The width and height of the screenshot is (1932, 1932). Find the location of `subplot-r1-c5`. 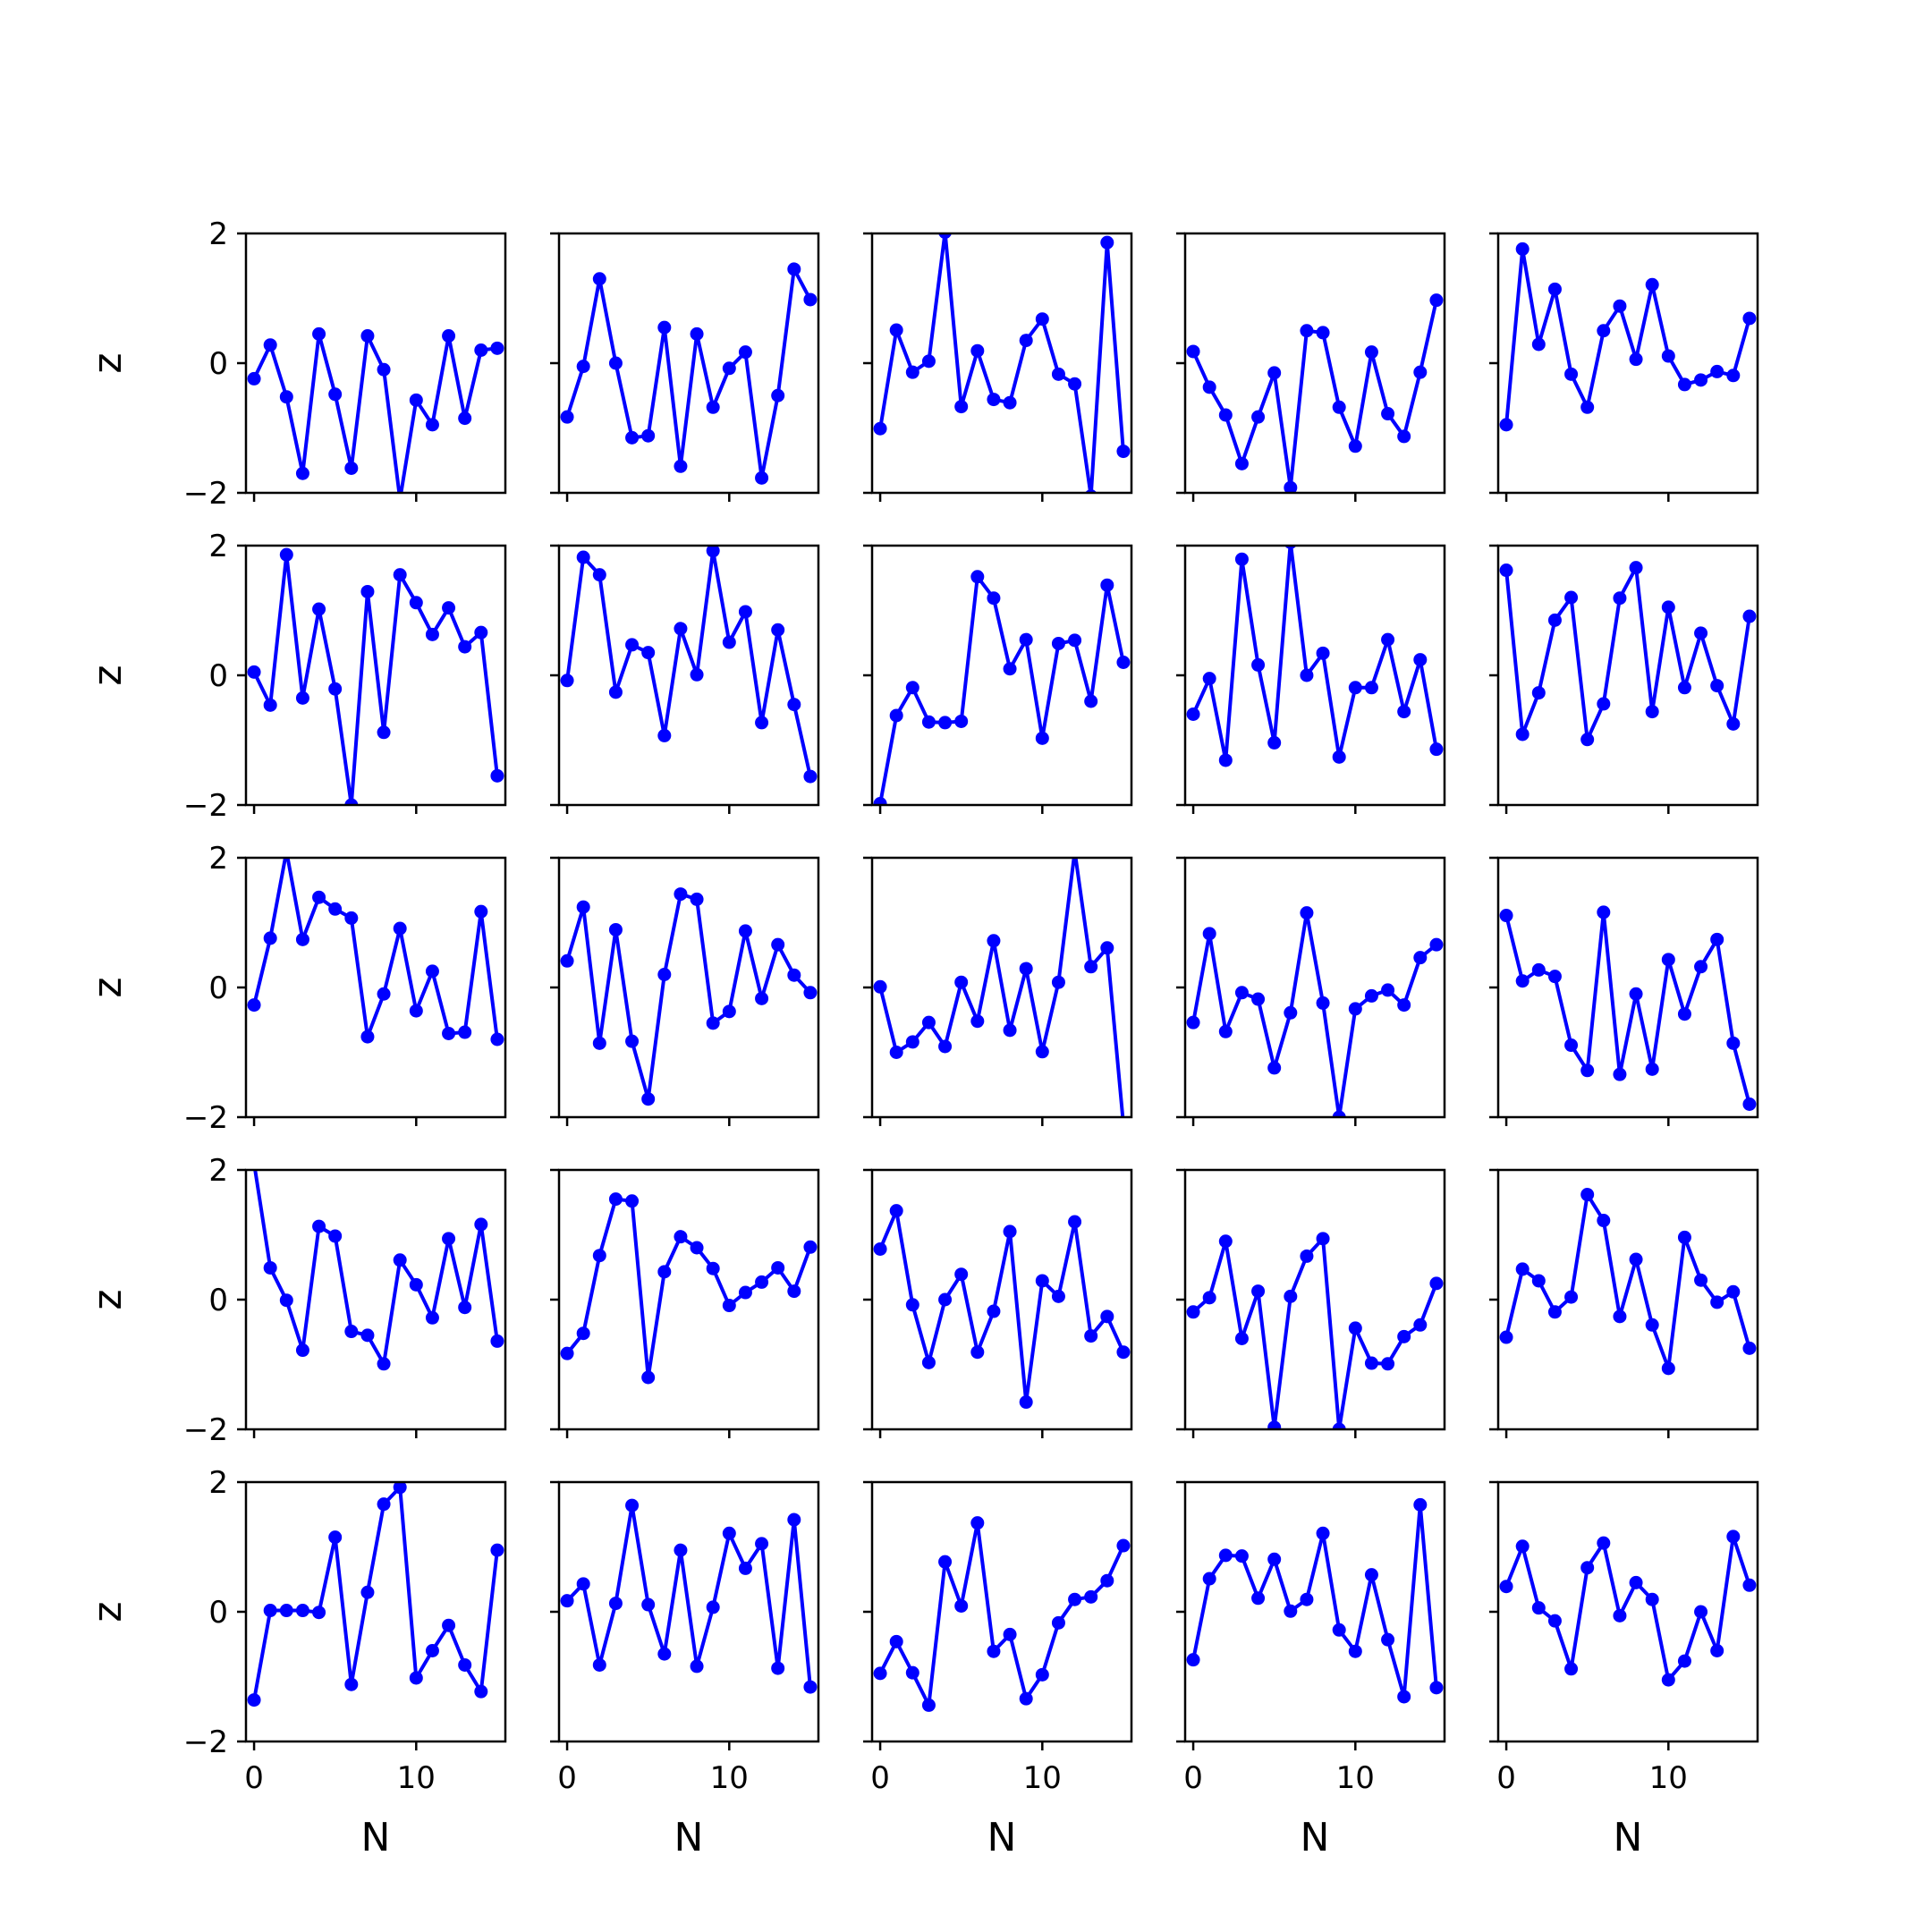

subplot-r1-c5 is located at coordinates (1624, 367).